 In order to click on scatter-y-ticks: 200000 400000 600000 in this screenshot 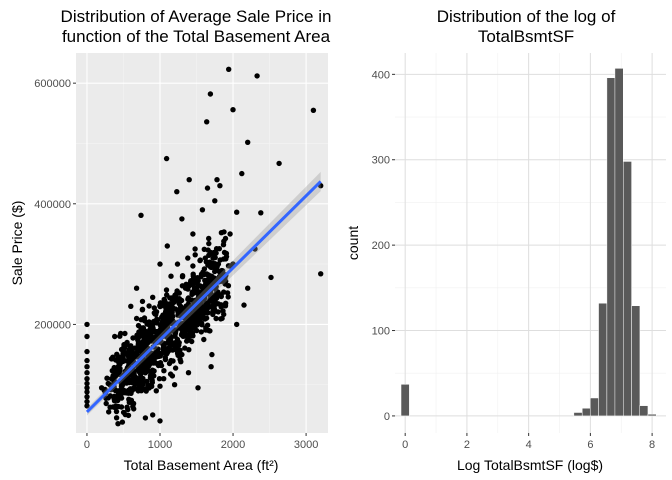, I will do `click(55, 204)`.